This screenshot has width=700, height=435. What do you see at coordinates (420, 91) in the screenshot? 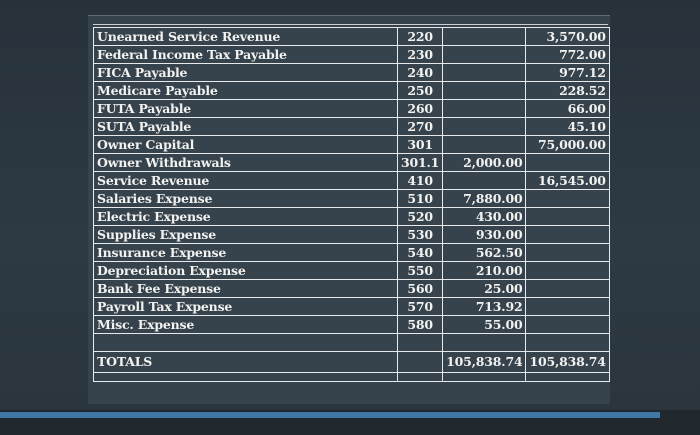
I see `account-number: 250` at bounding box center [420, 91].